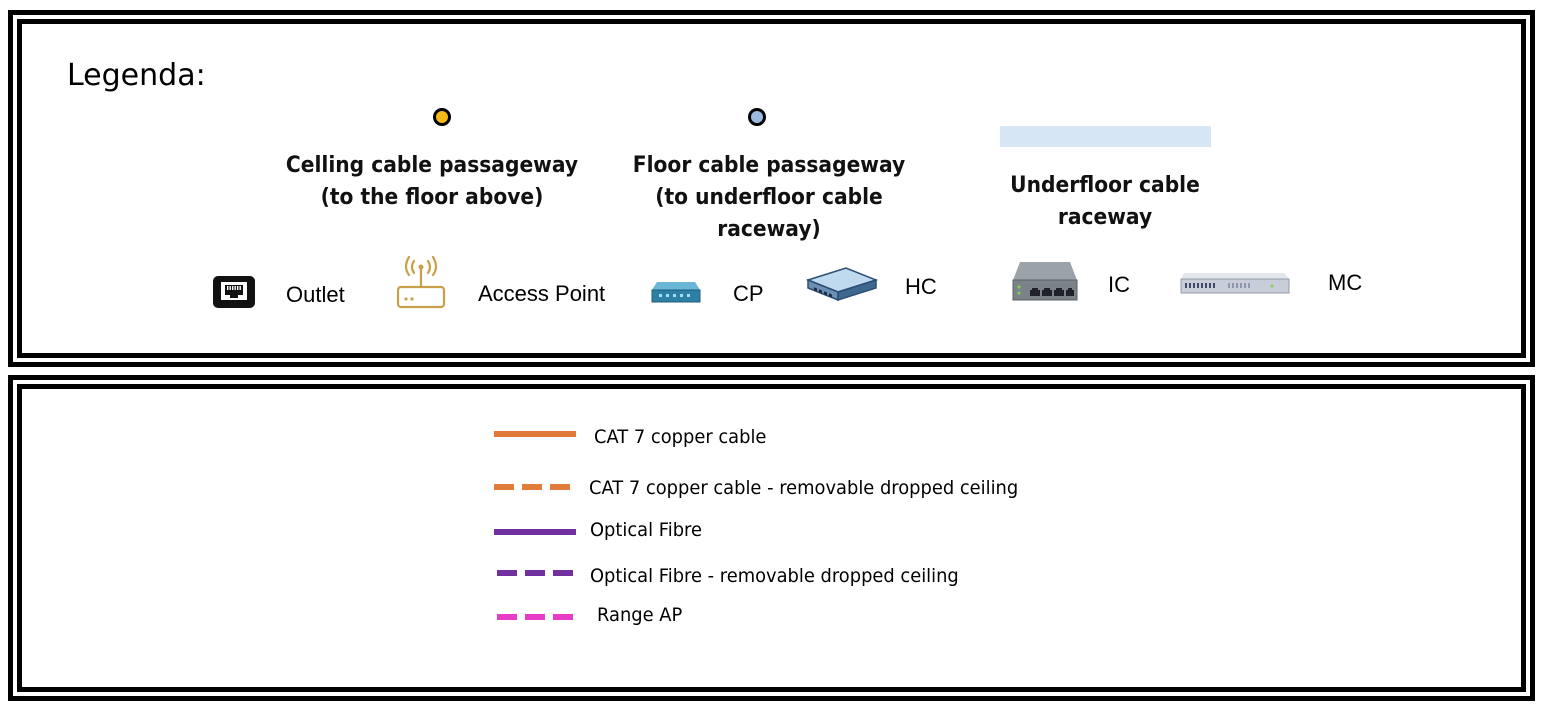  Describe the element at coordinates (1235, 285) in the screenshot. I see `main-crossconnect-rack-icon` at that location.